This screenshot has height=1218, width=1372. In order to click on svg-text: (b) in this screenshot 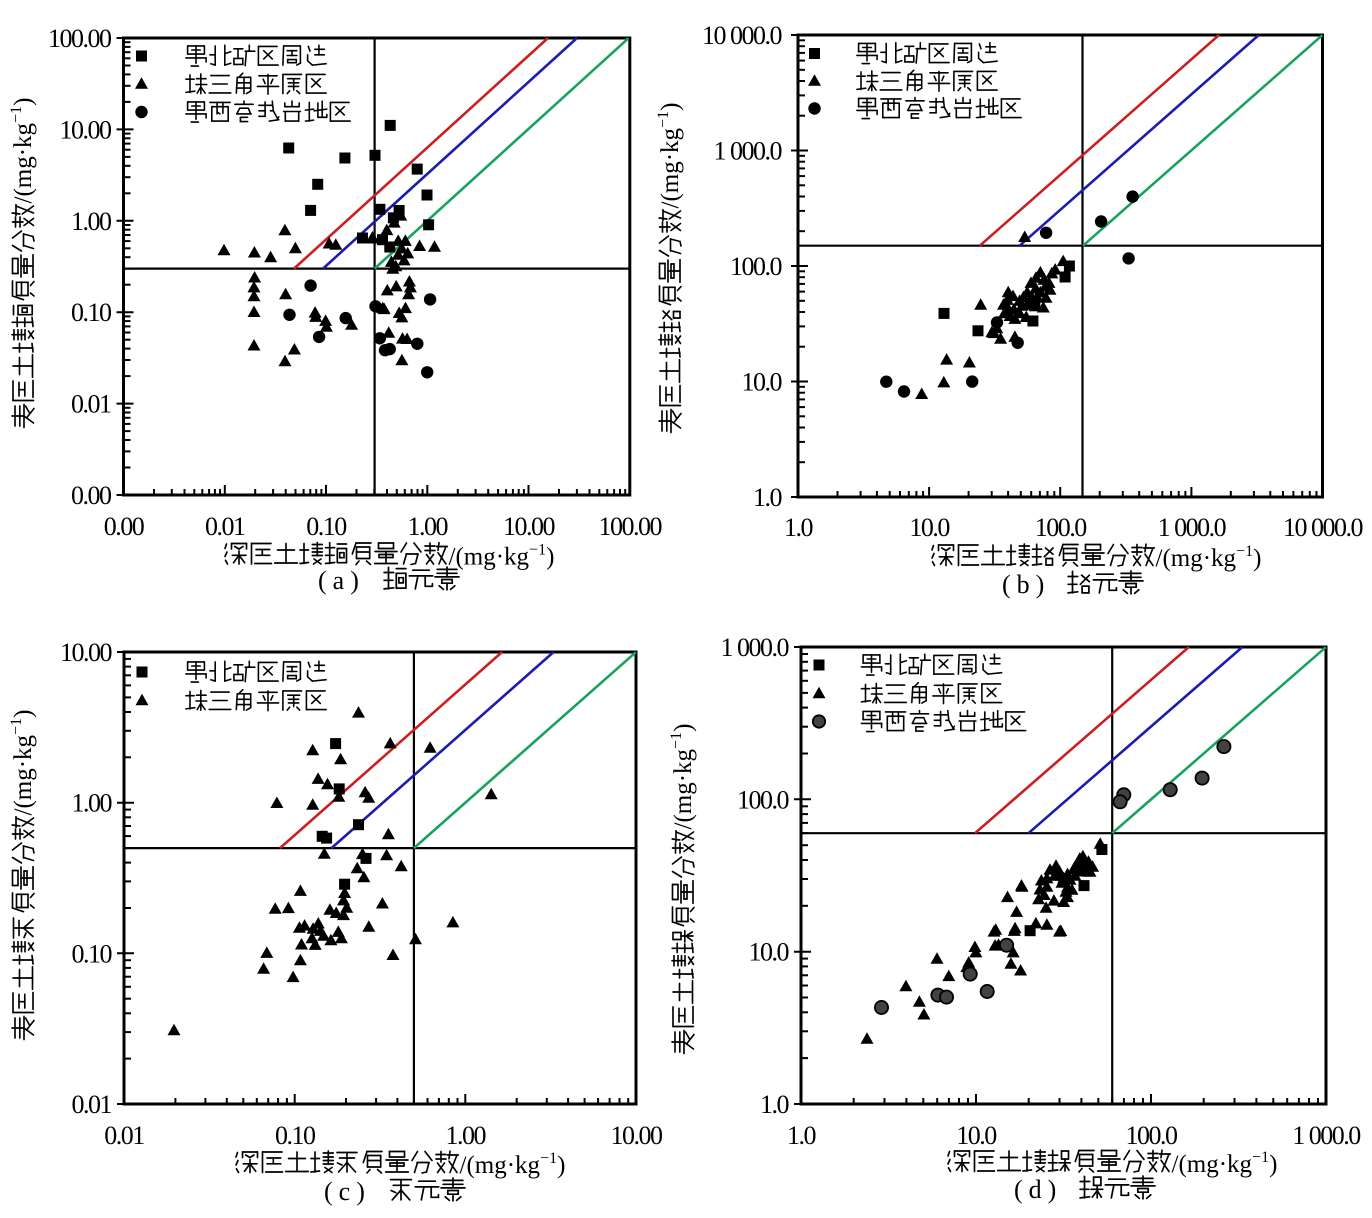, I will do `click(1026, 584)`.